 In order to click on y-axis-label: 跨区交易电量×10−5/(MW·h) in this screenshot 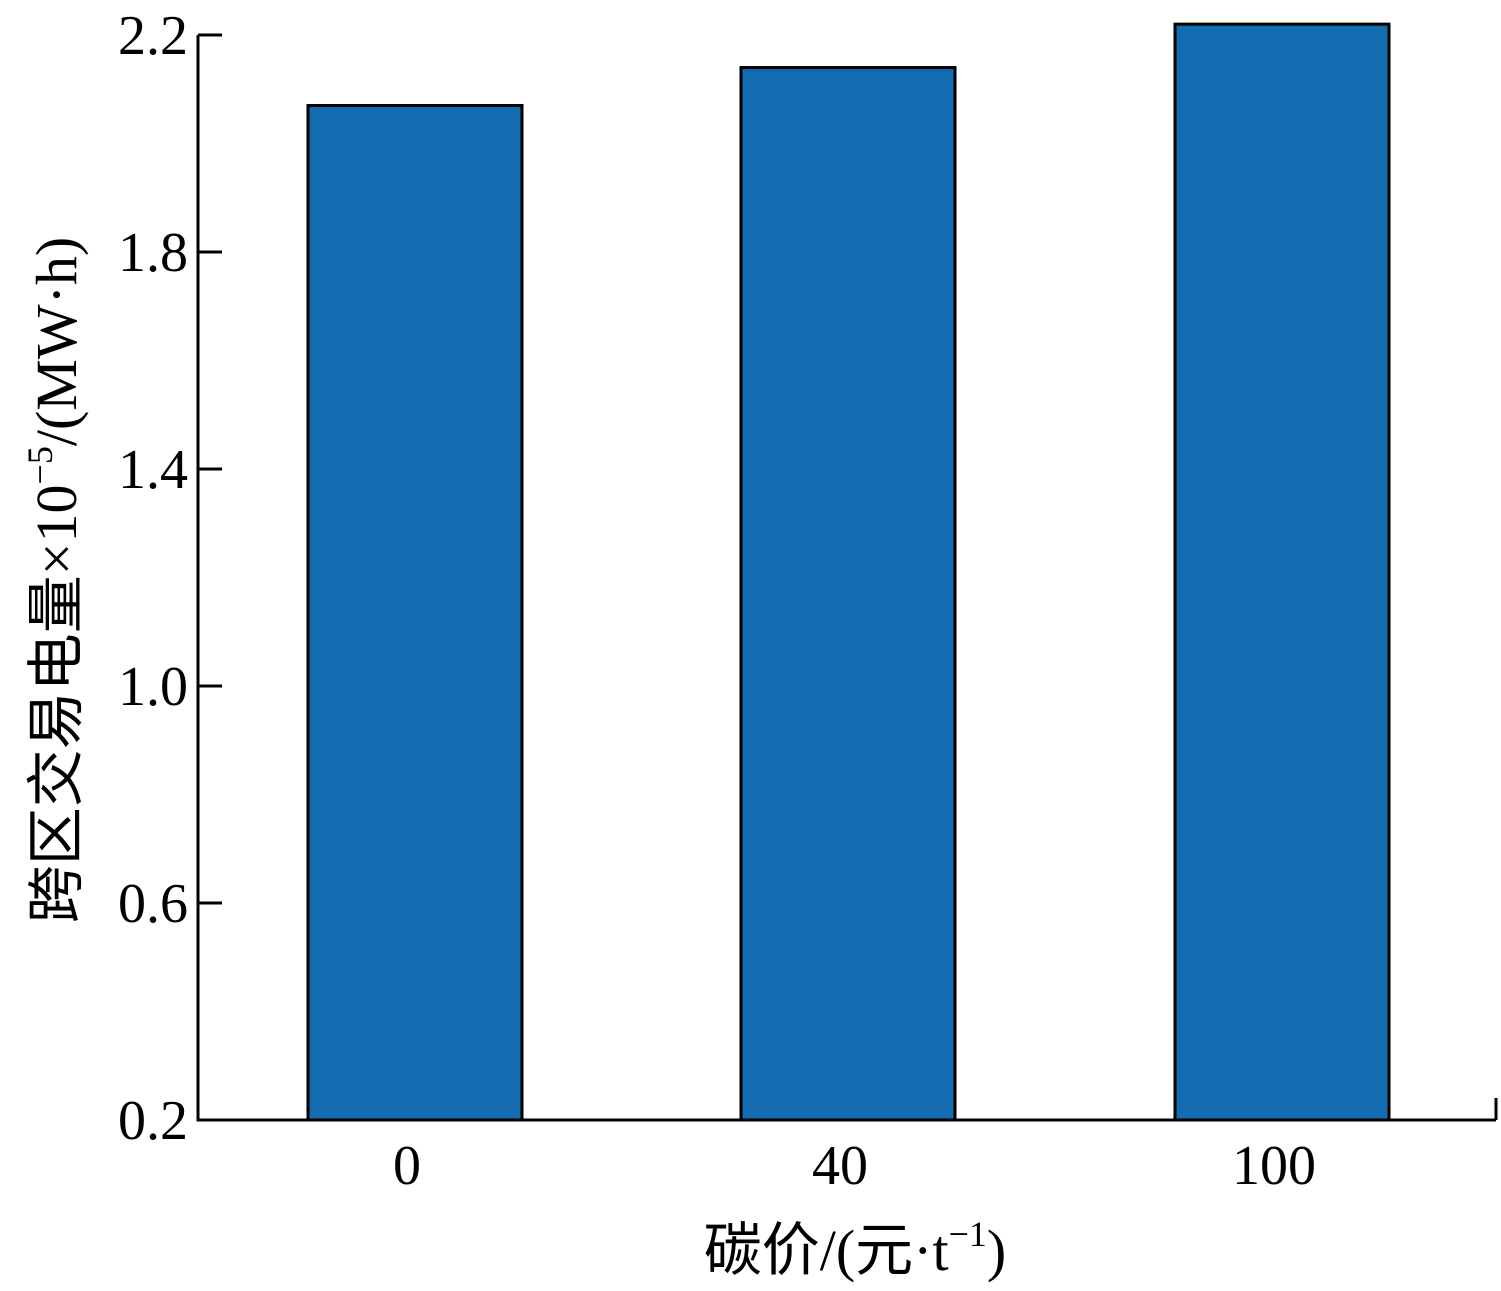, I will do `click(54, 580)`.